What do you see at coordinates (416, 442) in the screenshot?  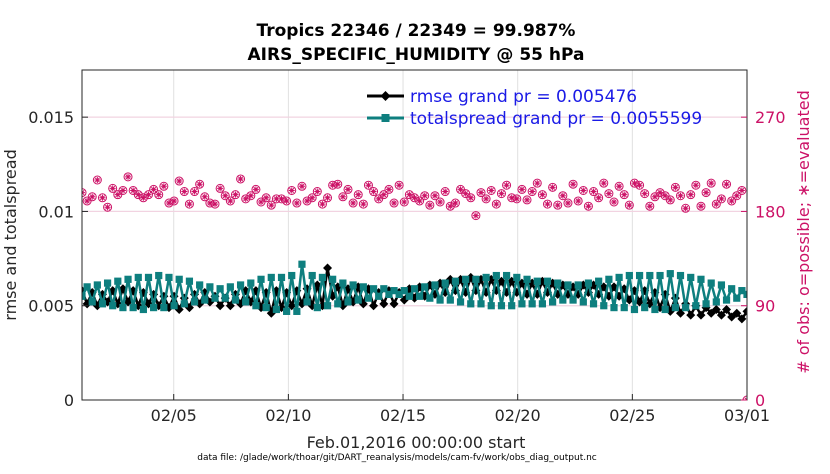 I see `x-axis-label: Feb.01,2016 00:00:00 start` at bounding box center [416, 442].